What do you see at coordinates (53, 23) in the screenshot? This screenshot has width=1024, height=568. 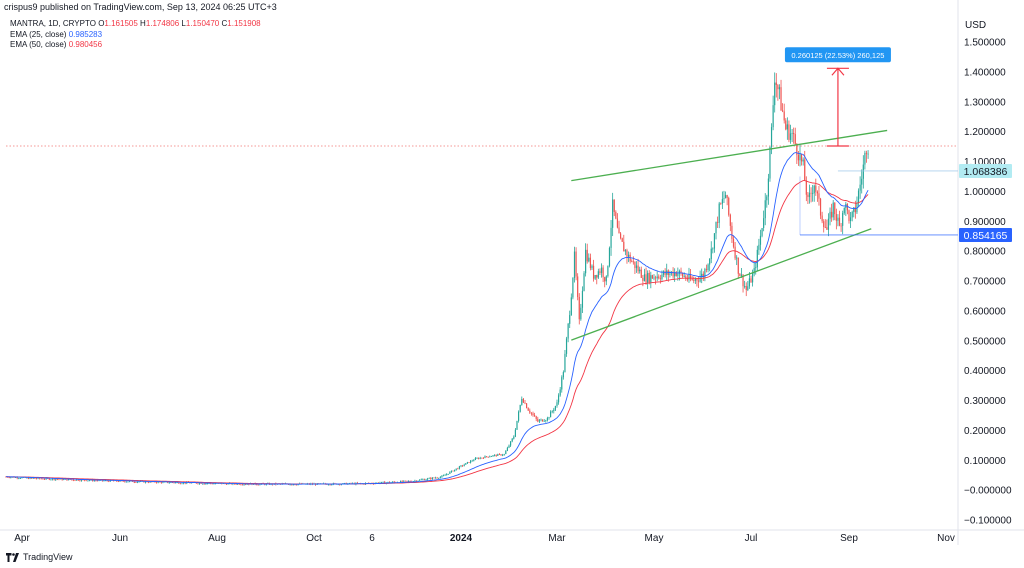 I see `legend-symbol: MANTRA, 1D, CRYPTO` at bounding box center [53, 23].